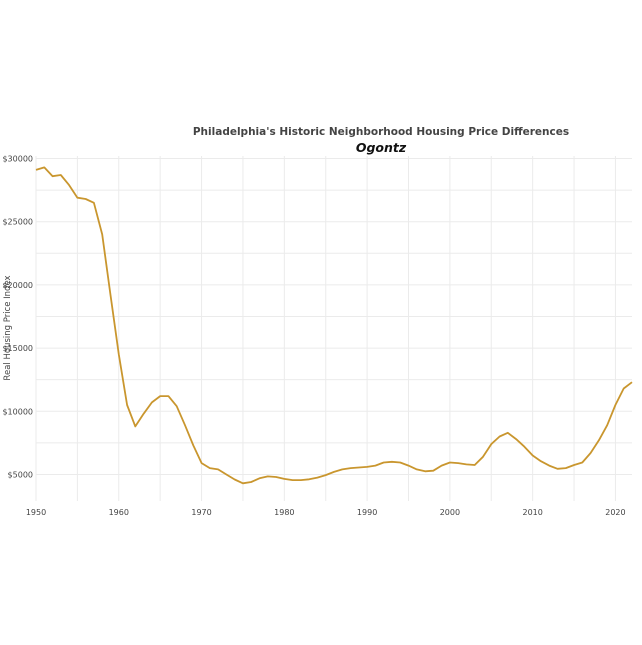 This screenshot has height=645, width=642. Describe the element at coordinates (17, 159) in the screenshot. I see `y-tick-label: $30000` at that location.